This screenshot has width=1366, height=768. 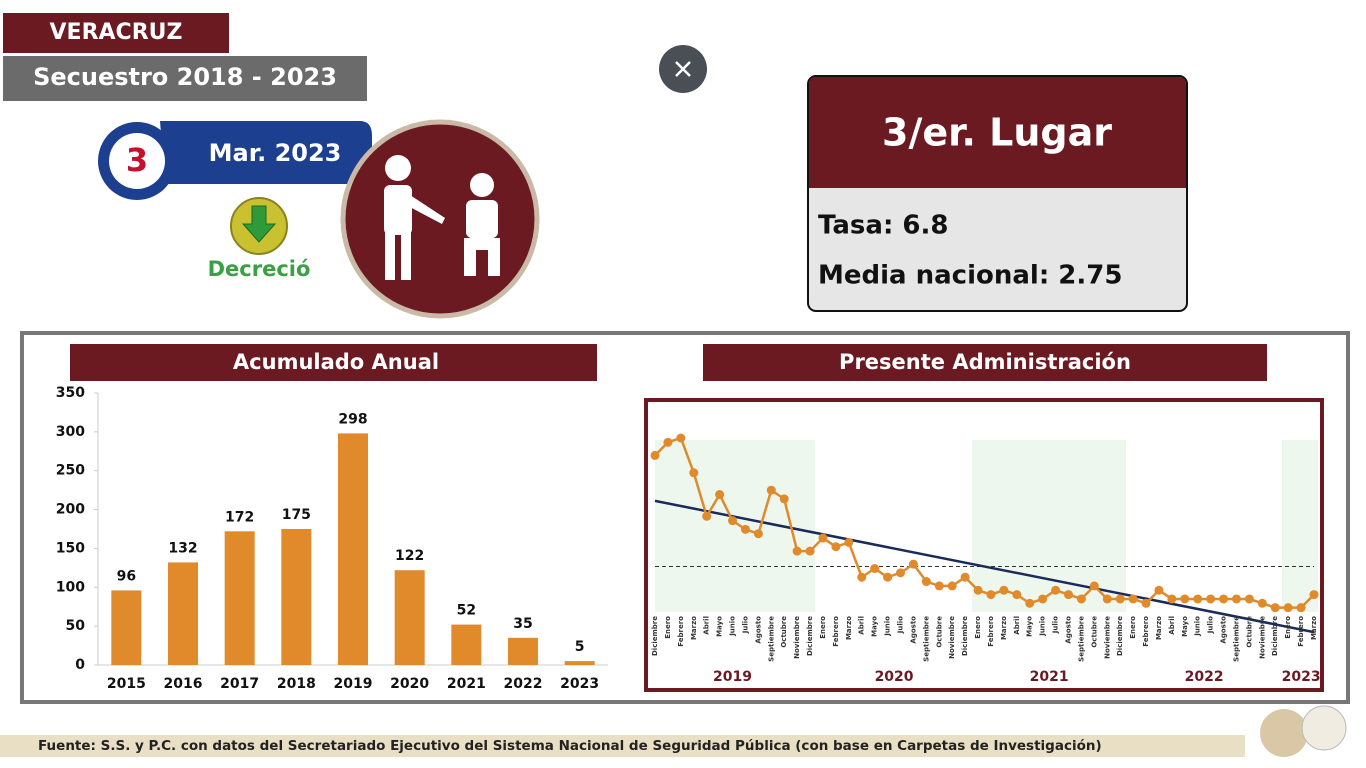 I want to click on line-title: Presente Administración, so click(x=985, y=362).